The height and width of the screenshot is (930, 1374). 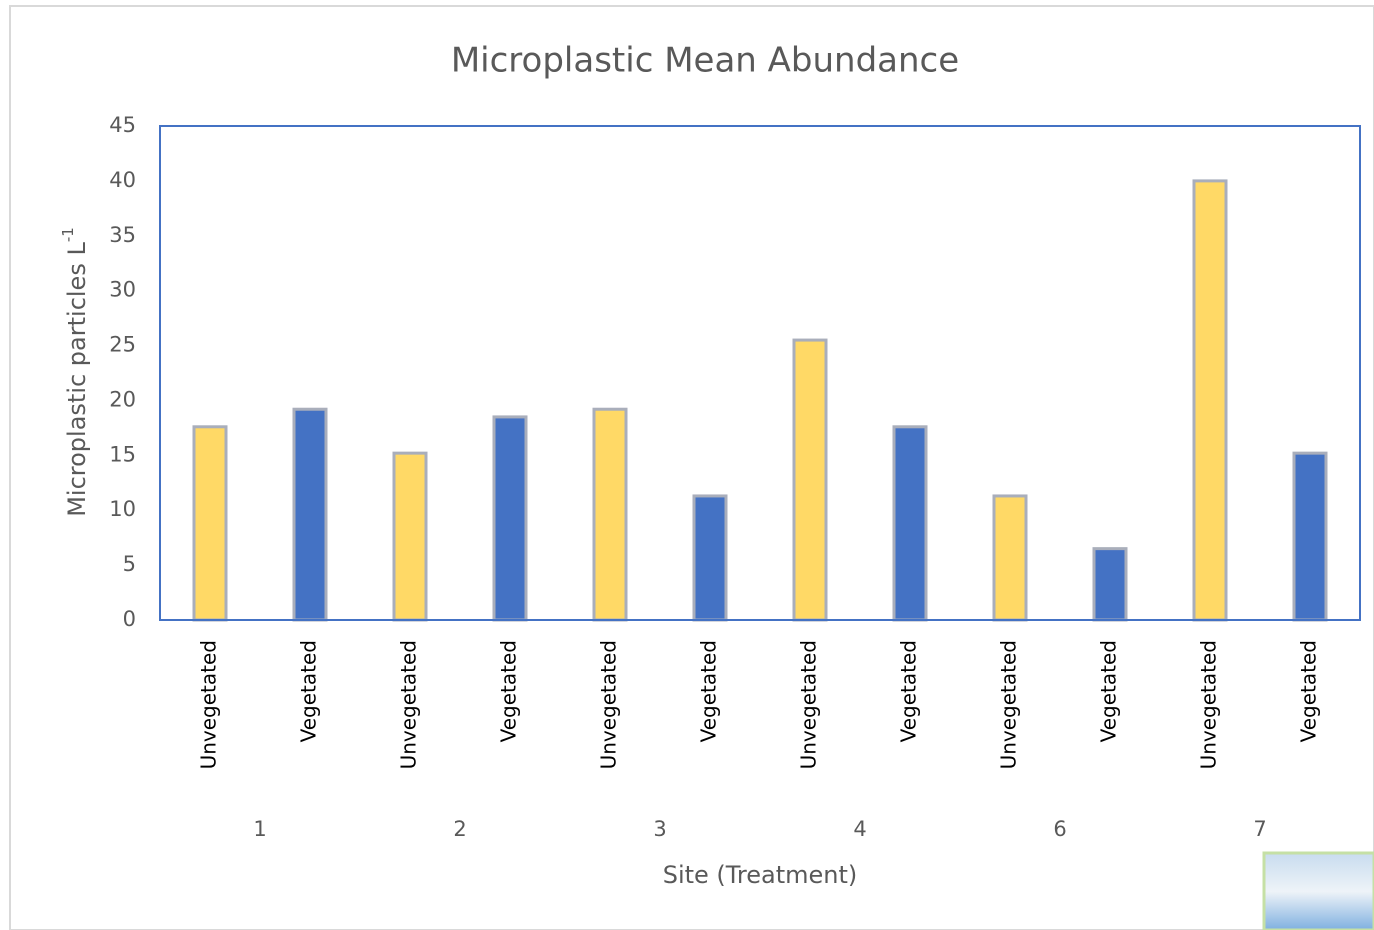 I want to click on y-axis-title-main: Microplastic particles L, so click(x=77, y=379).